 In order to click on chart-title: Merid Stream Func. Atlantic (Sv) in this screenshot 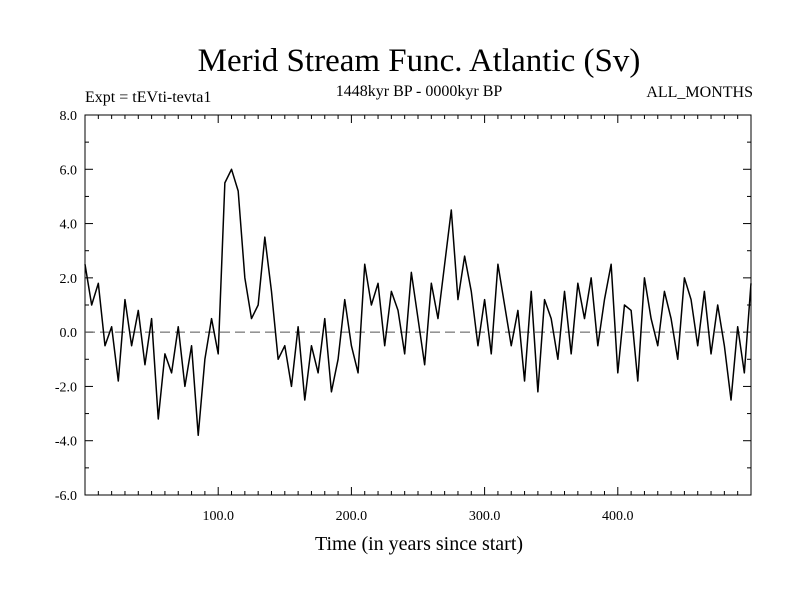, I will do `click(419, 61)`.